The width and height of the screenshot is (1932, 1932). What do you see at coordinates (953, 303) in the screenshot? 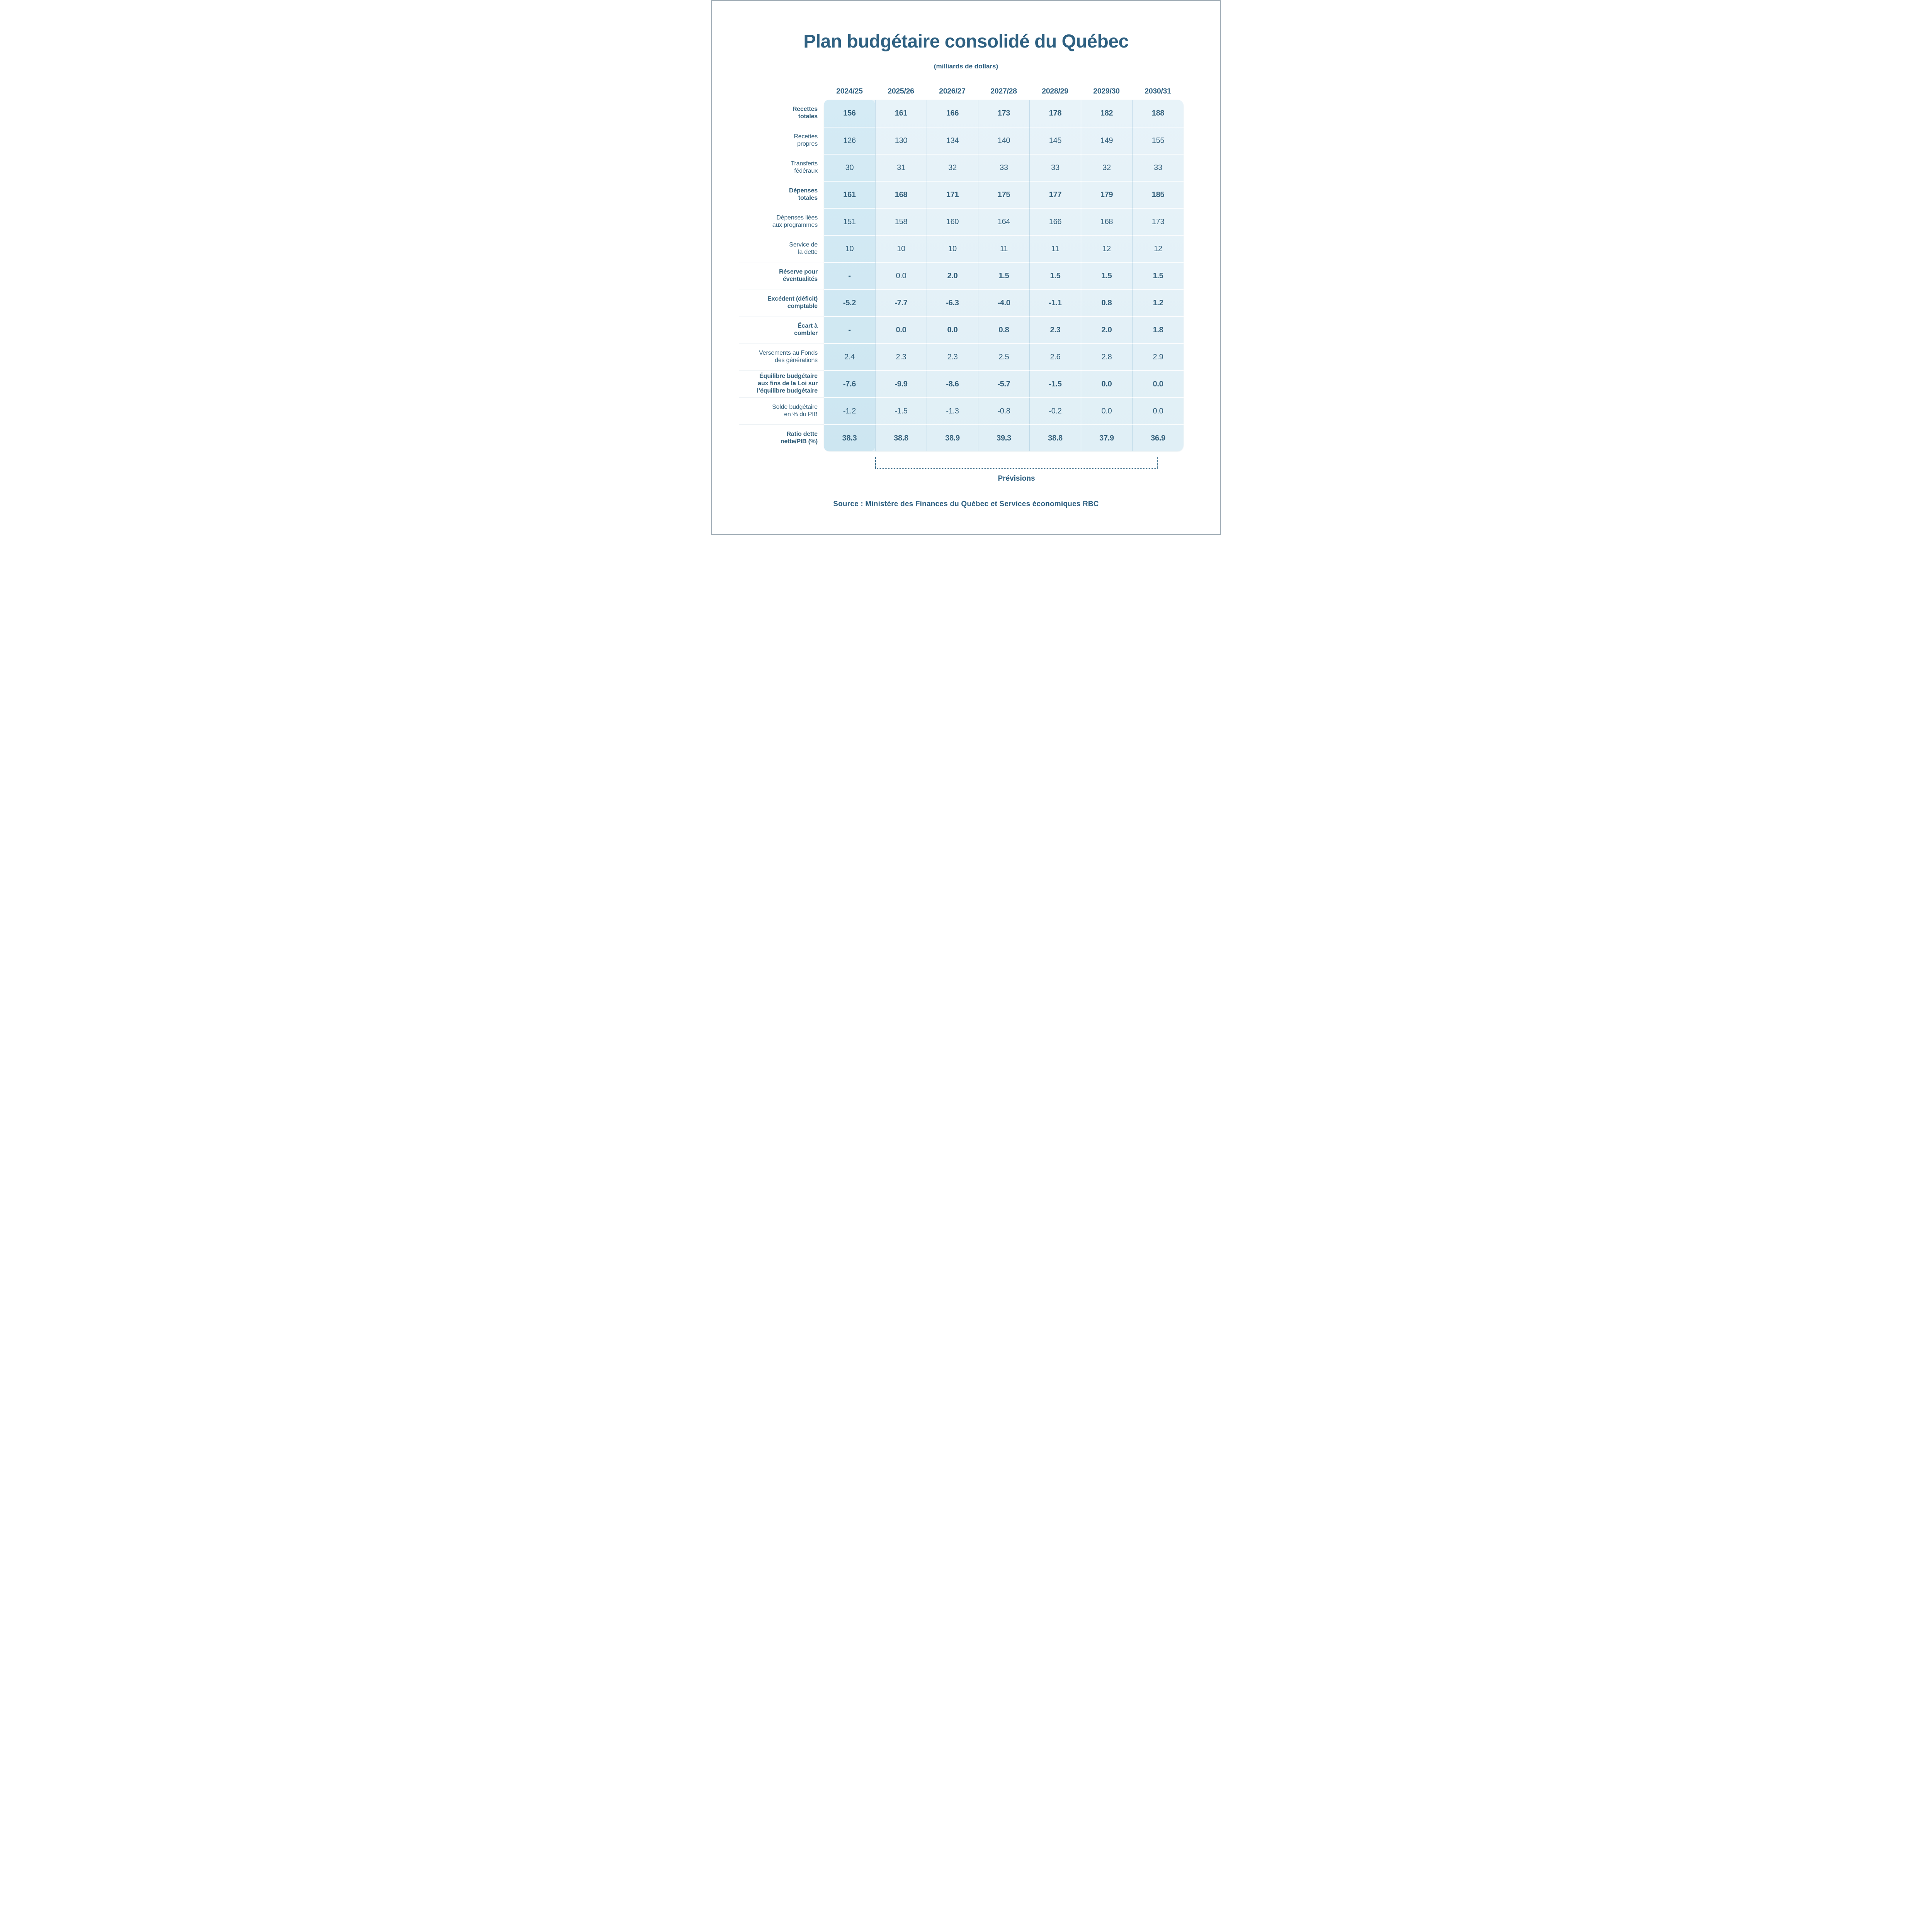
I see `value-cell: -6.3` at bounding box center [953, 303].